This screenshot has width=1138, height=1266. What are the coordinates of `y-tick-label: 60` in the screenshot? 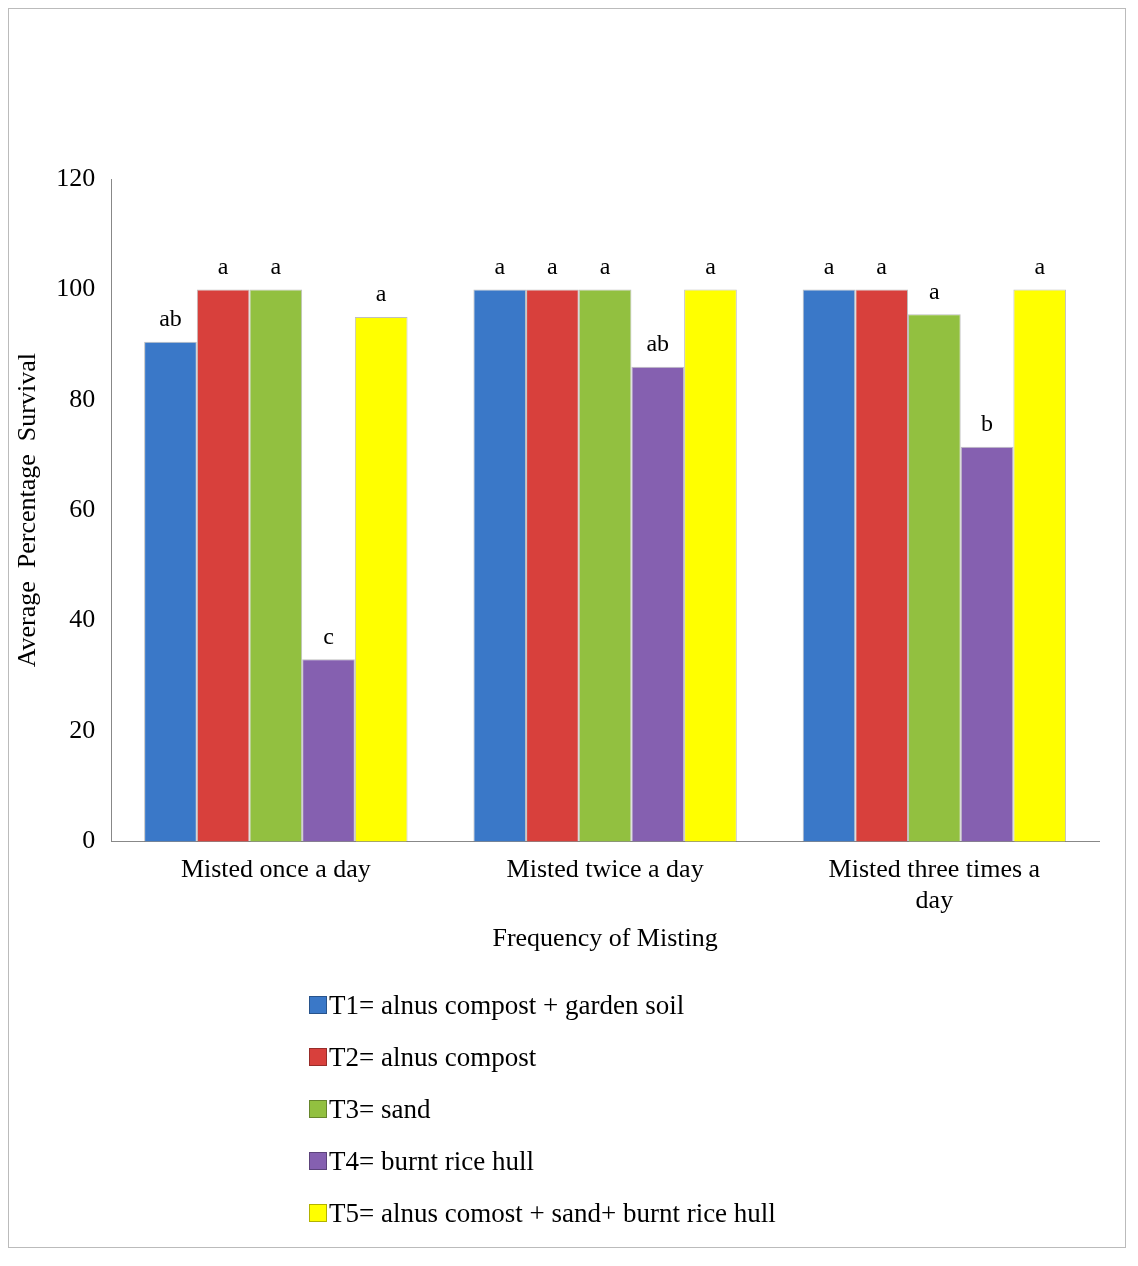 It's located at (82, 509).